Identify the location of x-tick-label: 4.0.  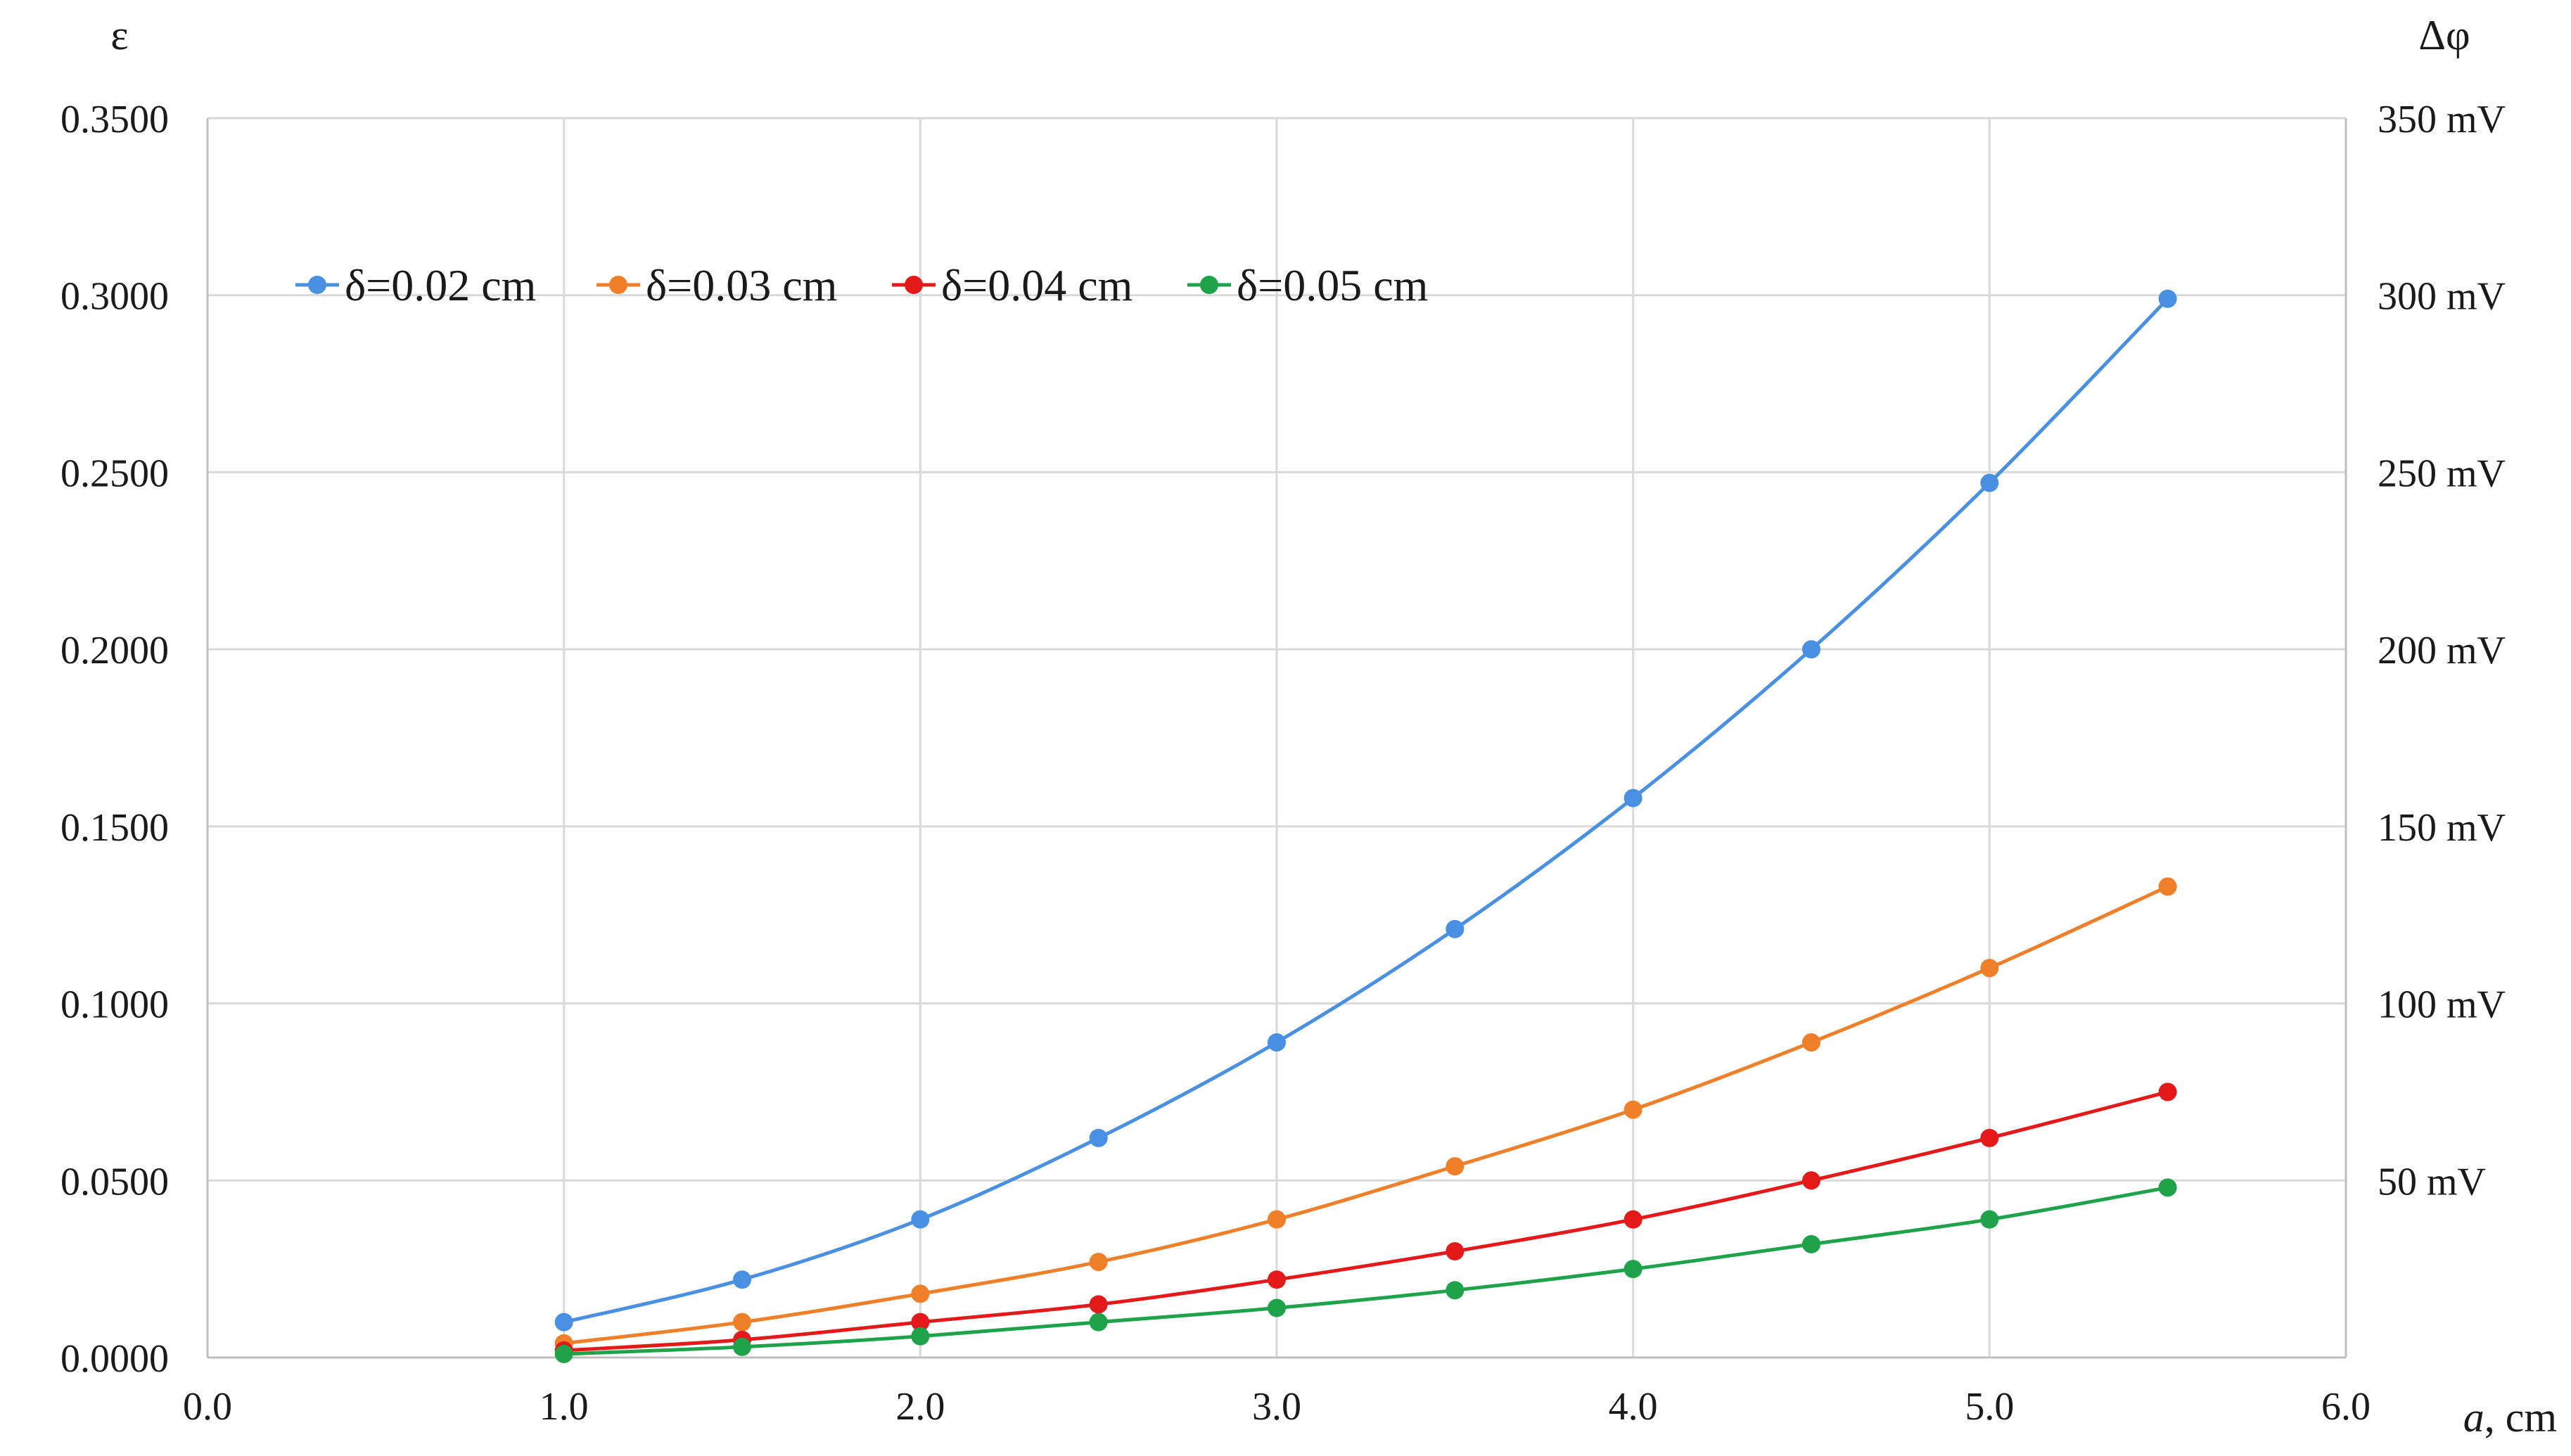
(1633, 1407).